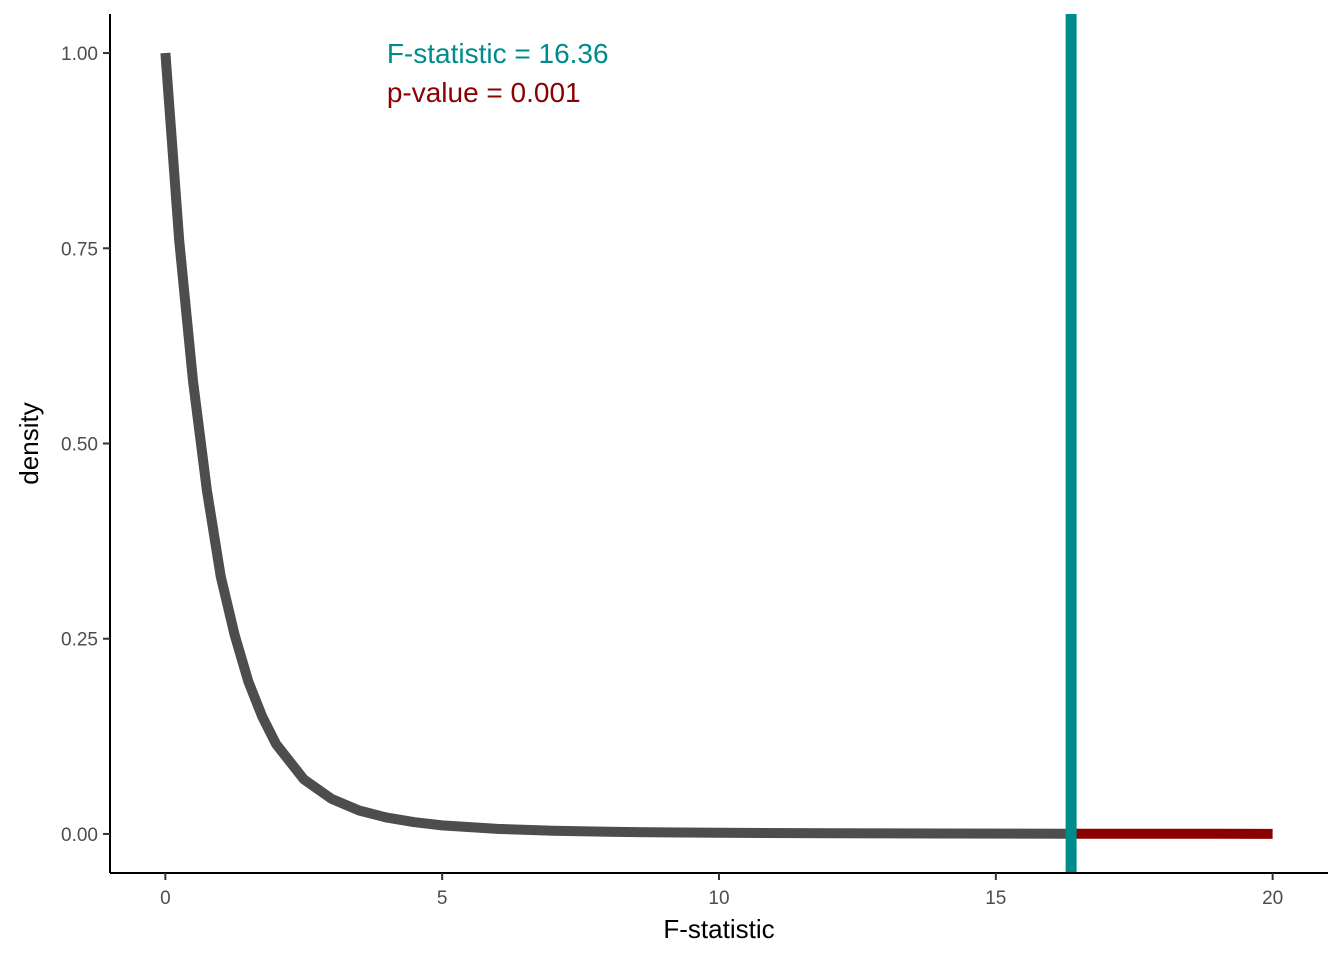  Describe the element at coordinates (442, 898) in the screenshot. I see `x-tick-label: 5` at that location.